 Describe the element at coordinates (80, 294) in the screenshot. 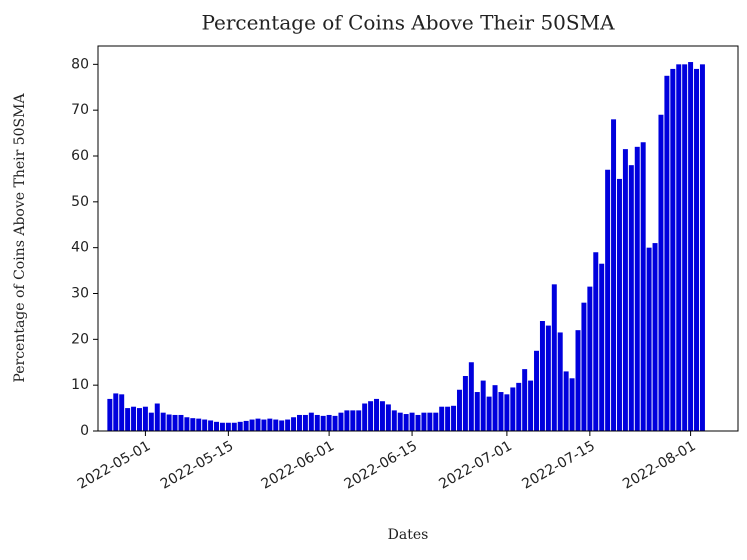

I see `y-tick-label: 30` at that location.